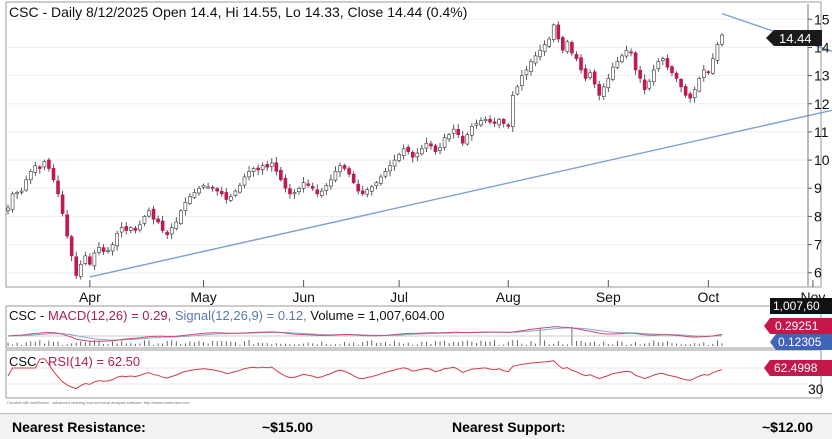  Describe the element at coordinates (79, 427) in the screenshot. I see `resistance-label: Nearest Resistance:` at that location.